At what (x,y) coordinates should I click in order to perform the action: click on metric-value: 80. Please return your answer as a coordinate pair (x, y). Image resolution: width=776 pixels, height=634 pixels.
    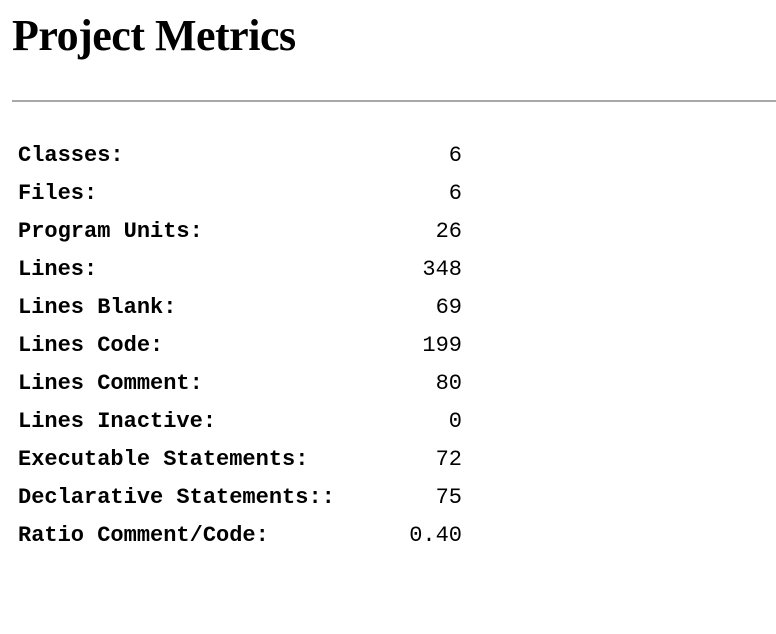
    Looking at the image, I should click on (448, 383).